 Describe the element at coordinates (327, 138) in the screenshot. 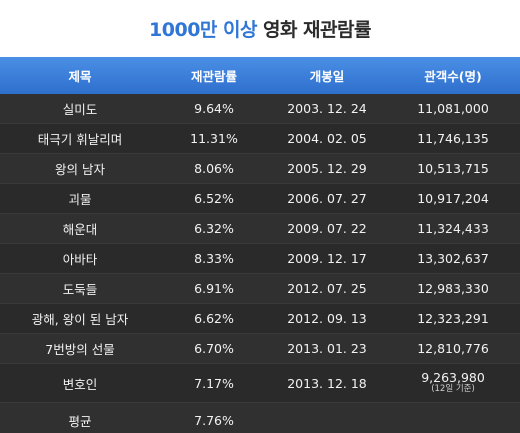

I see `cell-release: 2004. 02. 05` at that location.